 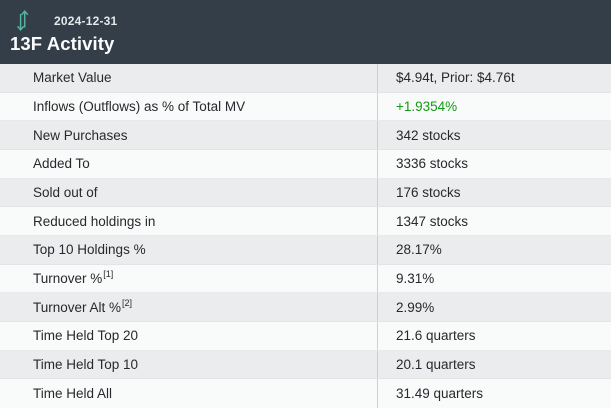 What do you see at coordinates (189, 192) in the screenshot?
I see `row-label: Sold out of` at bounding box center [189, 192].